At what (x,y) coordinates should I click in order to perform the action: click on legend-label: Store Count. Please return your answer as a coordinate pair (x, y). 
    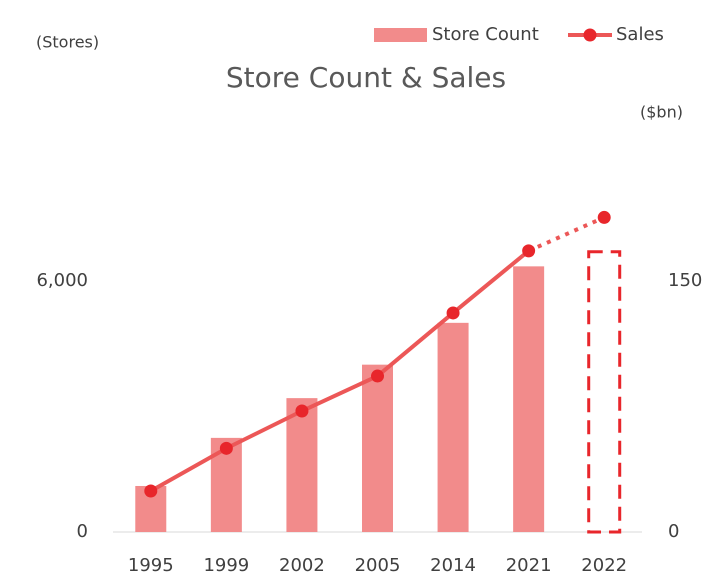
    Looking at the image, I should click on (485, 34).